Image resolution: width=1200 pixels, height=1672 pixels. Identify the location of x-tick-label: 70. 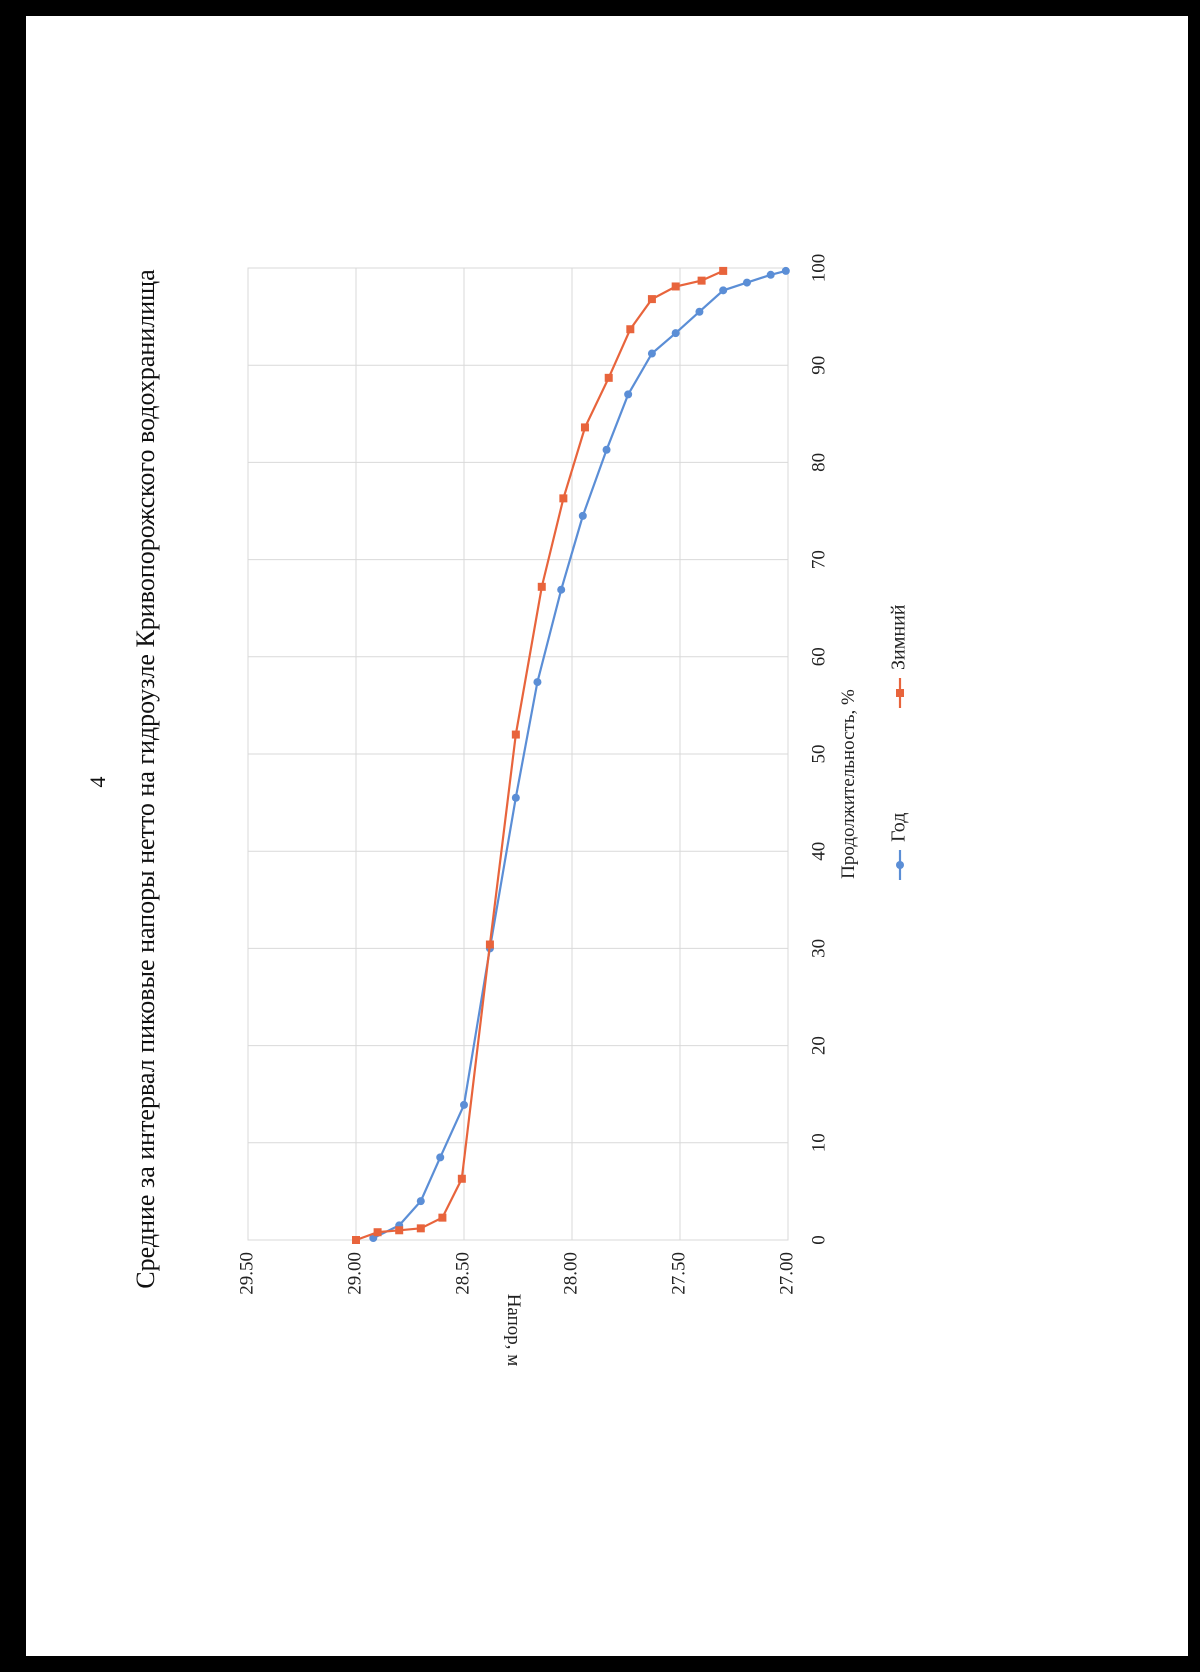
(818, 559).